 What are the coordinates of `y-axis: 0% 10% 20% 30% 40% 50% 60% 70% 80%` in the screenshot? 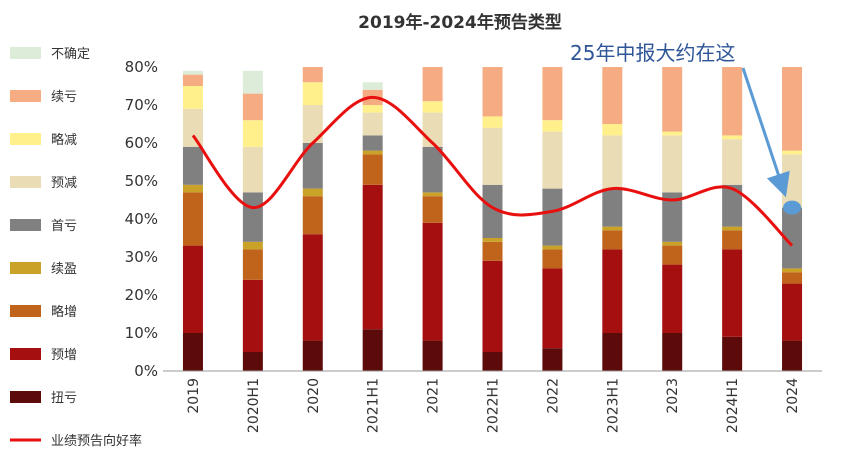 It's located at (141, 219).